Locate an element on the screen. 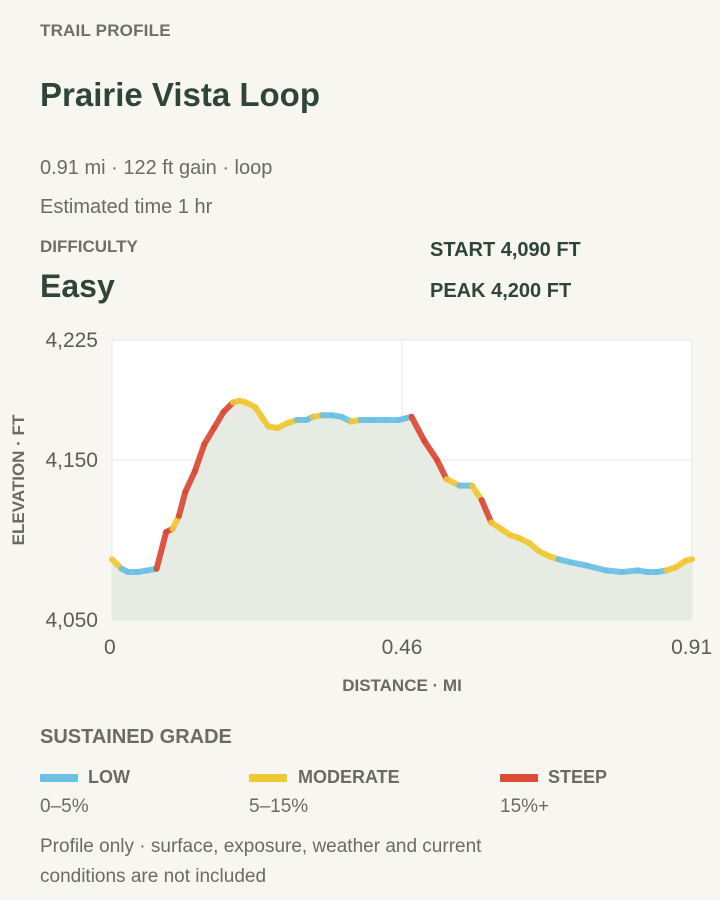 This screenshot has width=720, height=900. y-tick-label: 4,150 is located at coordinates (71, 460).